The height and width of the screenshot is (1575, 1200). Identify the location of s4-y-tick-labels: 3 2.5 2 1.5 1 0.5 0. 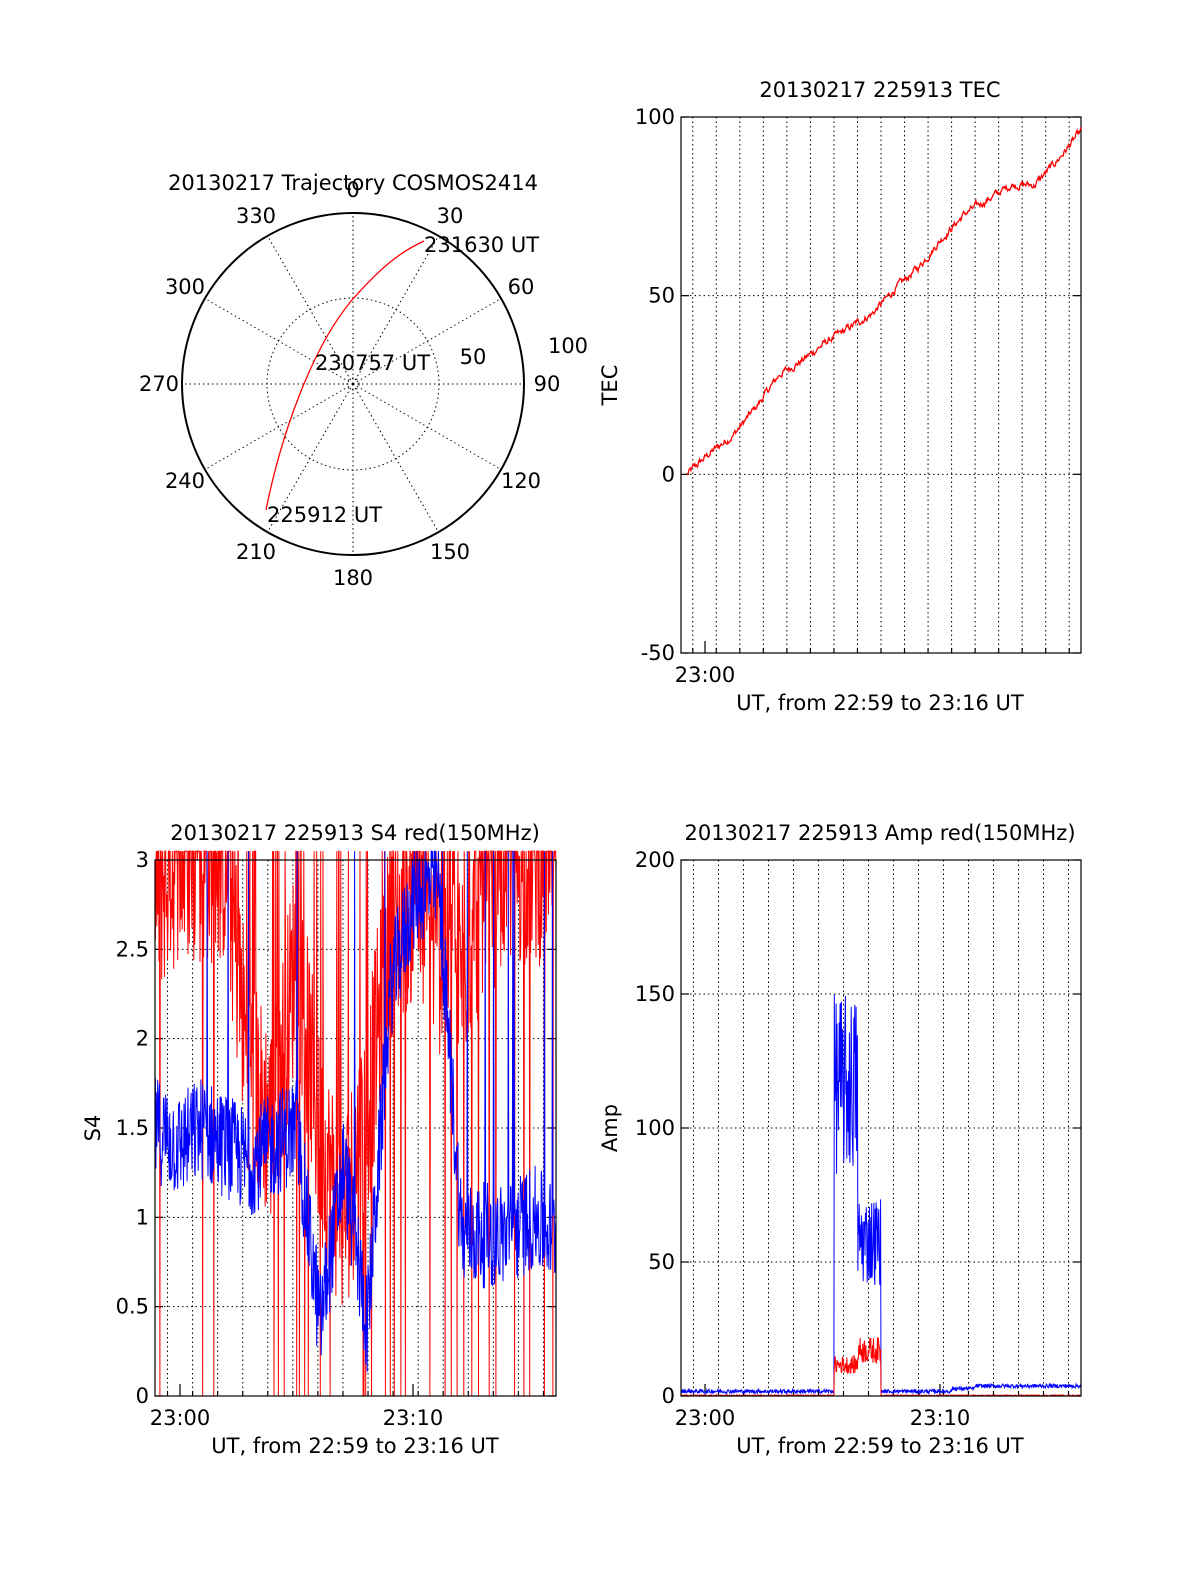
(132, 1128).